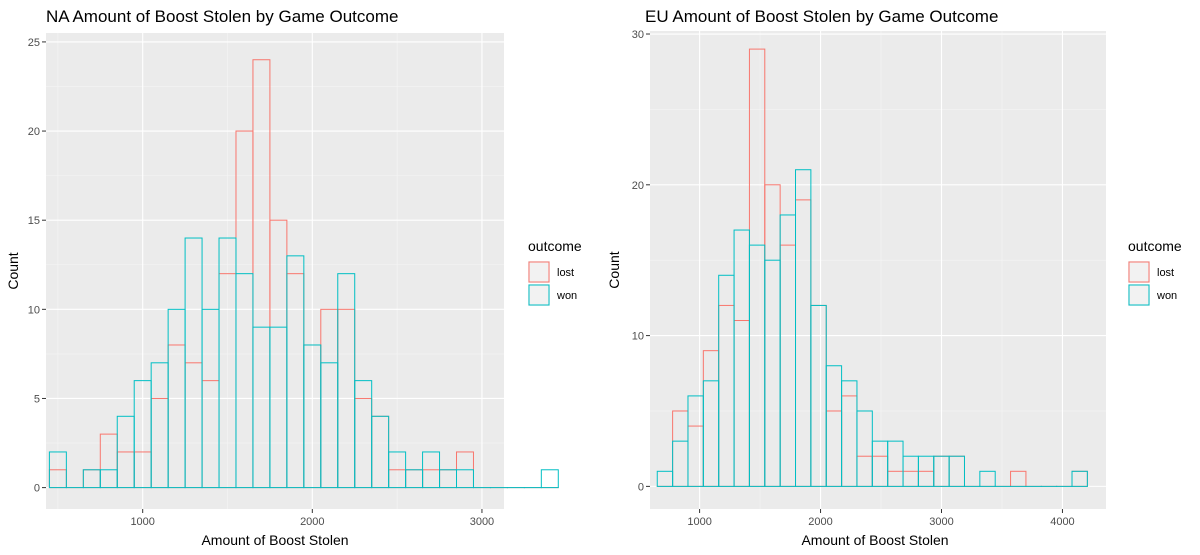  Describe the element at coordinates (34, 43) in the screenshot. I see `y-tick-label: 25` at that location.